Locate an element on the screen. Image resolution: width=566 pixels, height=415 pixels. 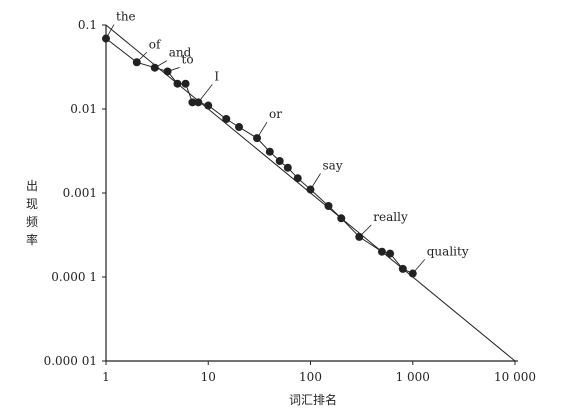
y-tick-label: 0.01 is located at coordinates (83, 109).